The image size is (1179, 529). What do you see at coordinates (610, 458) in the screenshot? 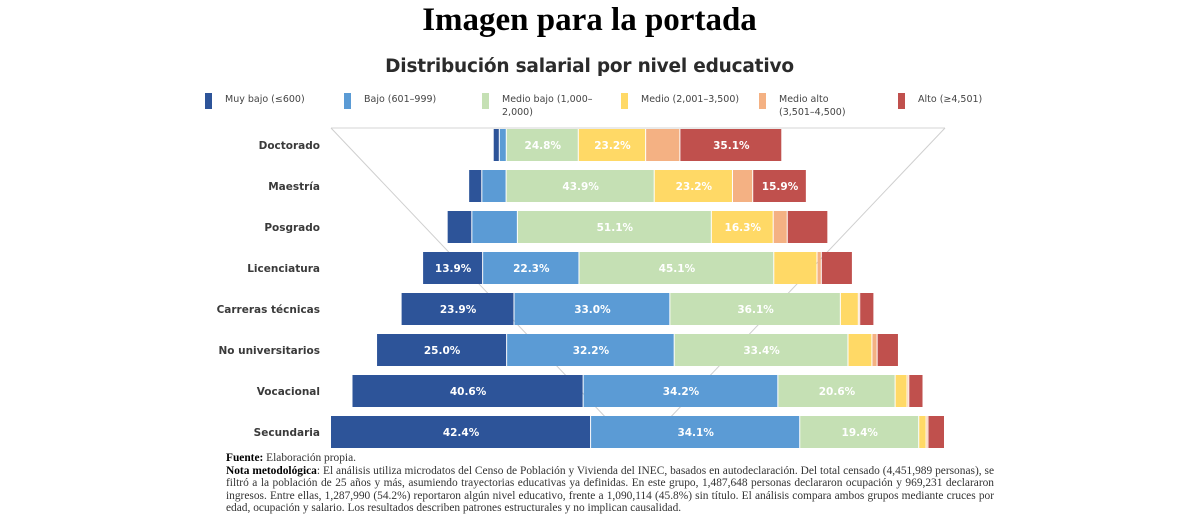
I see `source-note: Fuente: Elaboración propia.` at bounding box center [610, 458].